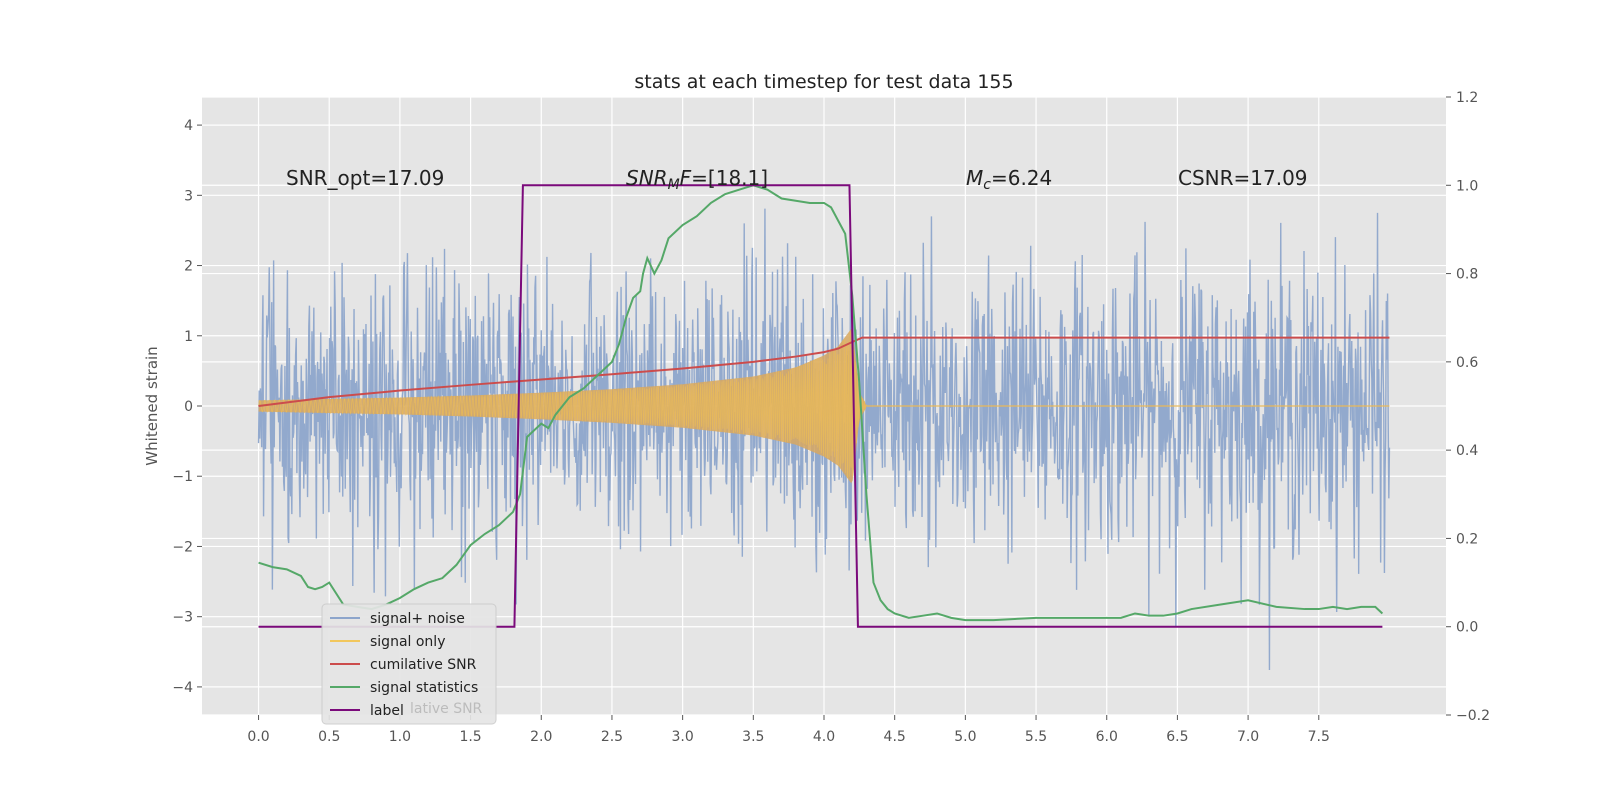  Describe the element at coordinates (824, 737) in the screenshot. I see `x-tick-label: 4.0` at that location.